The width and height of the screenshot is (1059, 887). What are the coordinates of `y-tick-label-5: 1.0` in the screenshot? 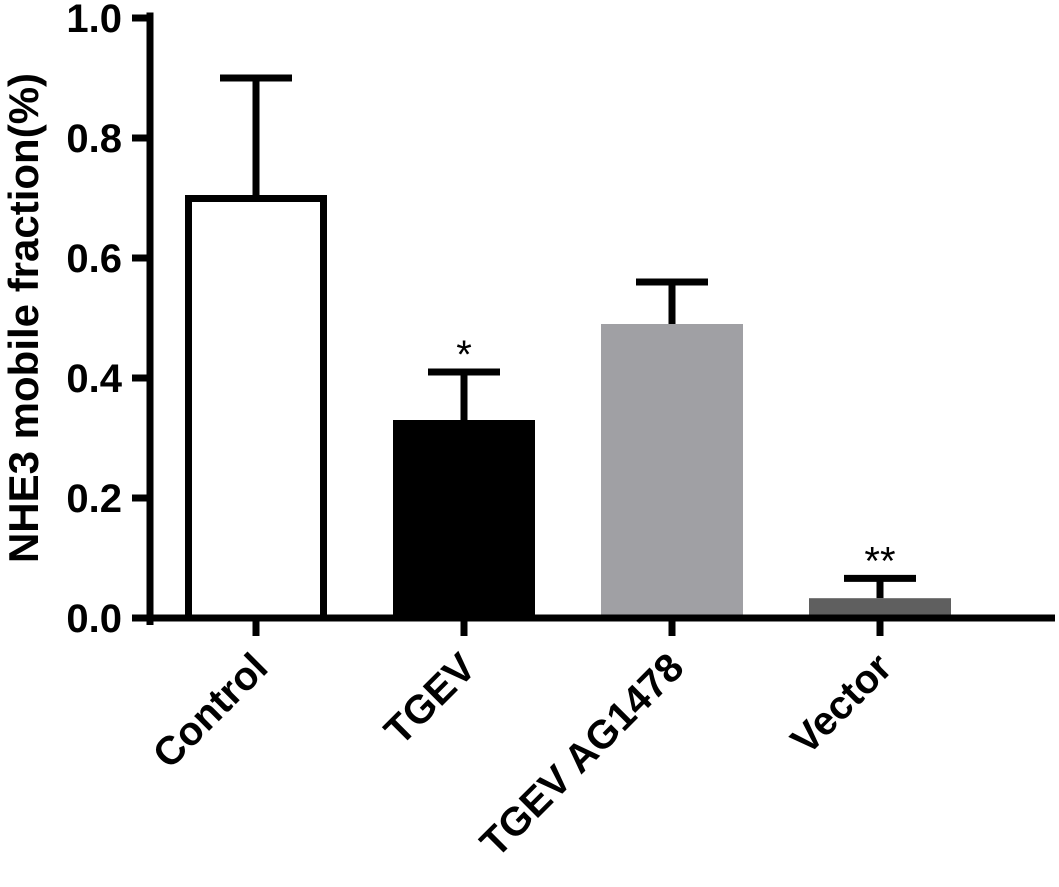 It's located at (94, 20).